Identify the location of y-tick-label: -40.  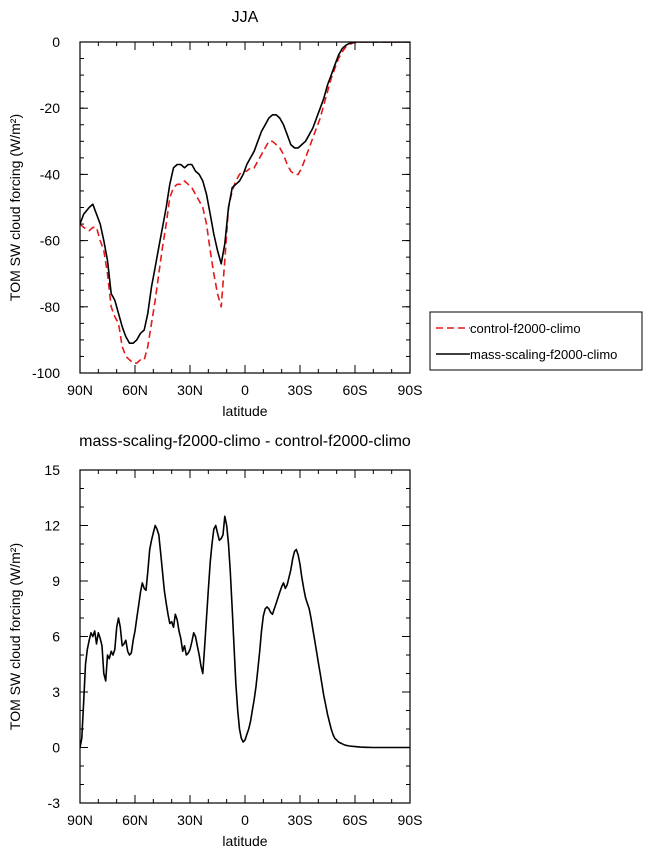
(50, 174).